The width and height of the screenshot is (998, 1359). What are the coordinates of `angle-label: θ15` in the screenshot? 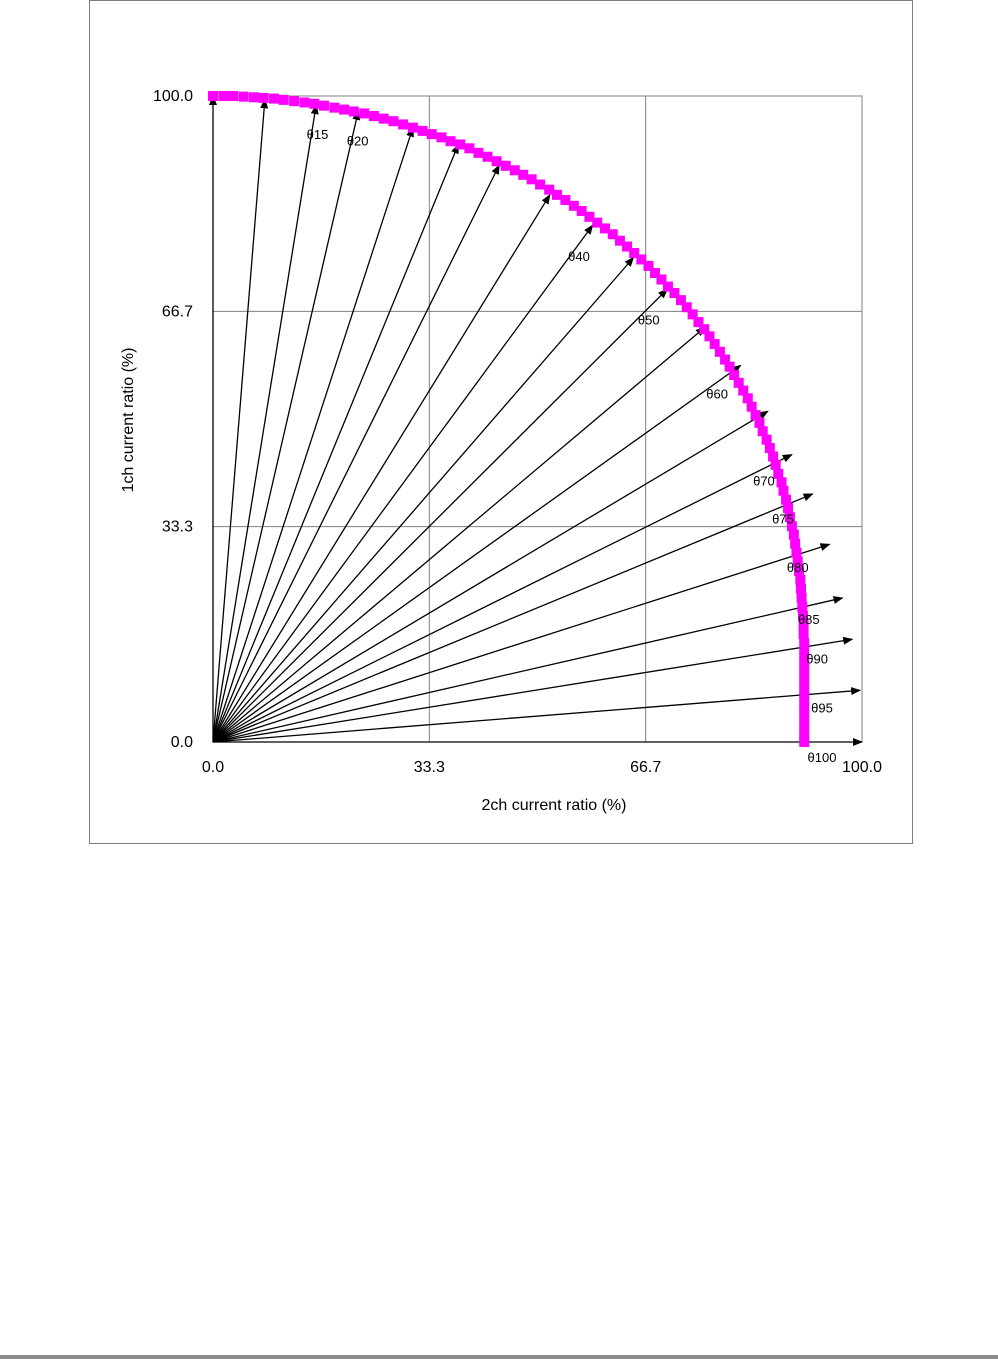 It's located at (318, 134).